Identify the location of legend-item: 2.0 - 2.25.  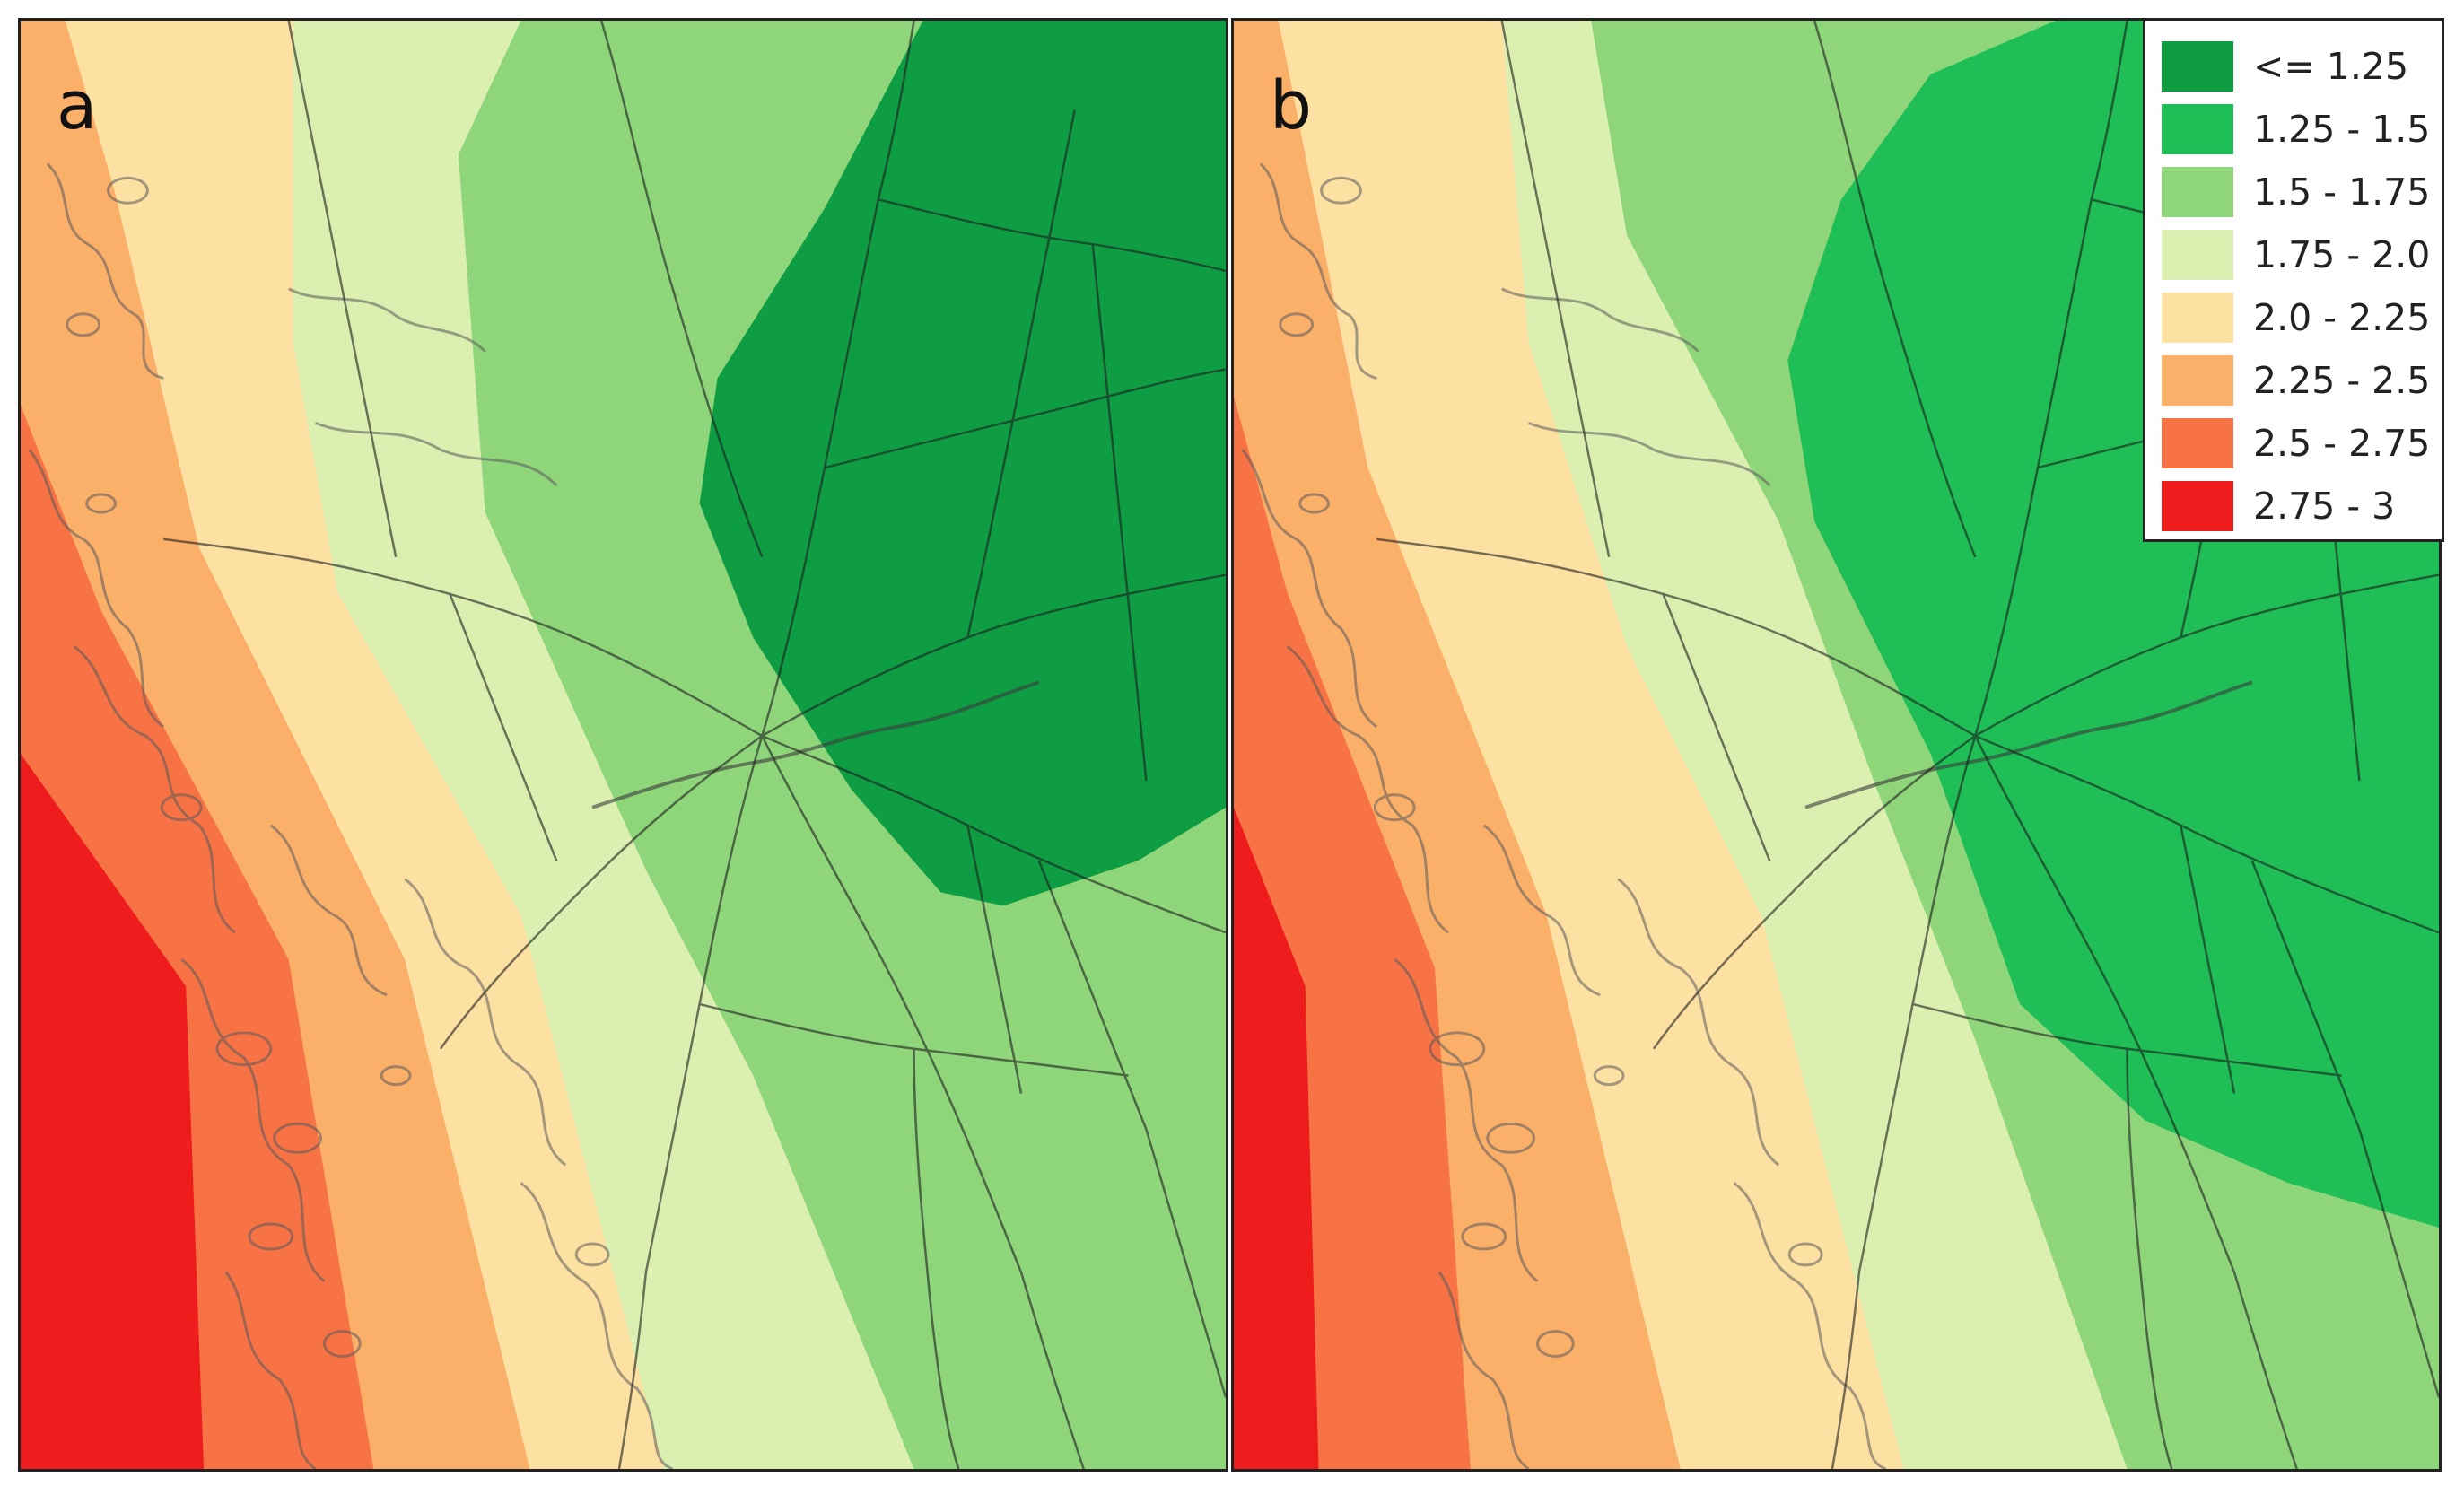
(2302, 317).